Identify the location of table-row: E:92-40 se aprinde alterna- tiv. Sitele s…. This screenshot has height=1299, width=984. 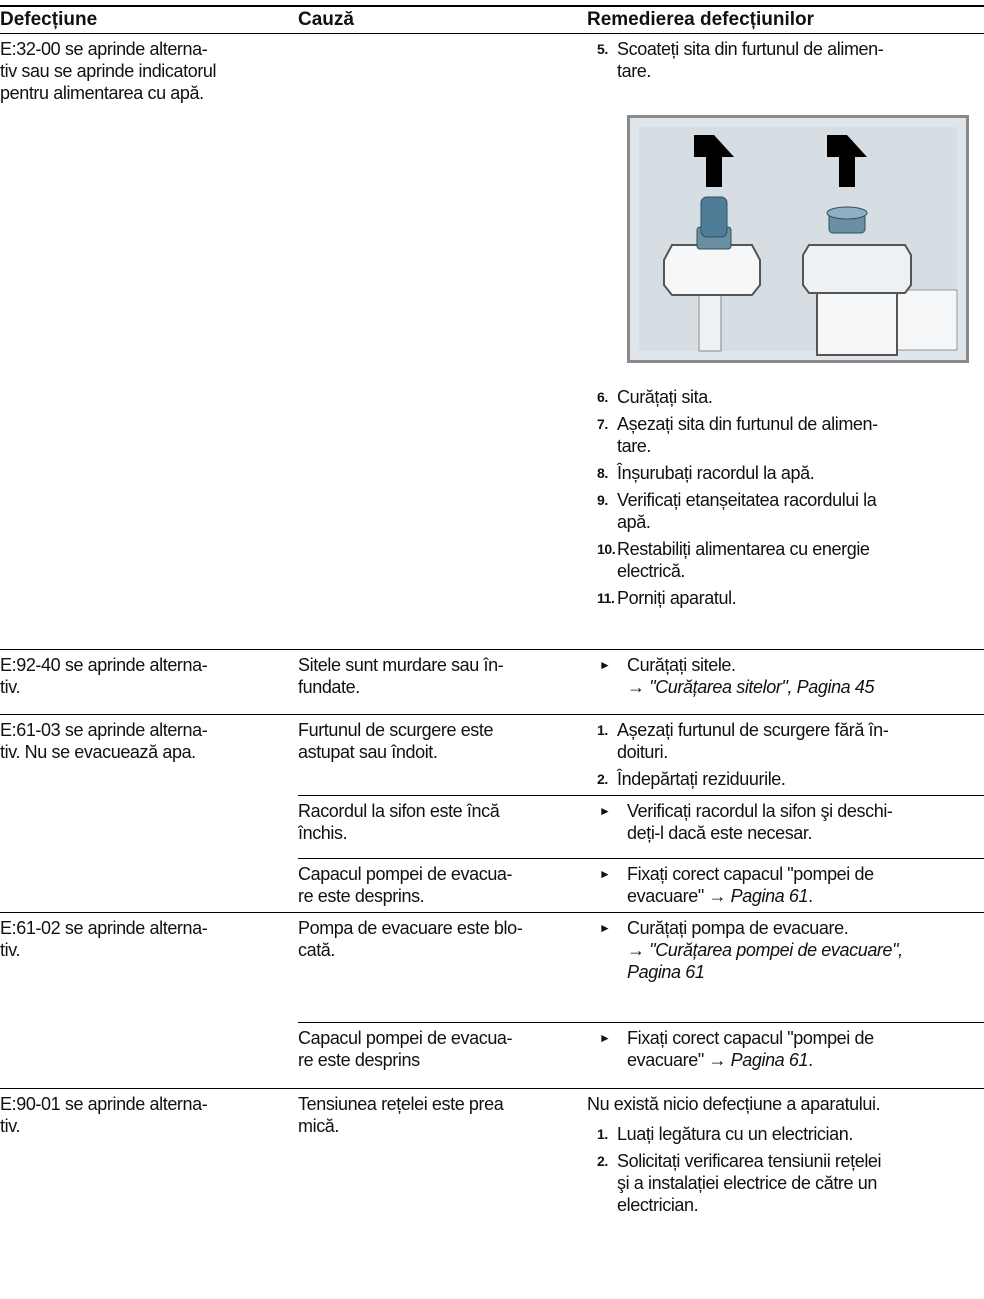
(492, 682).